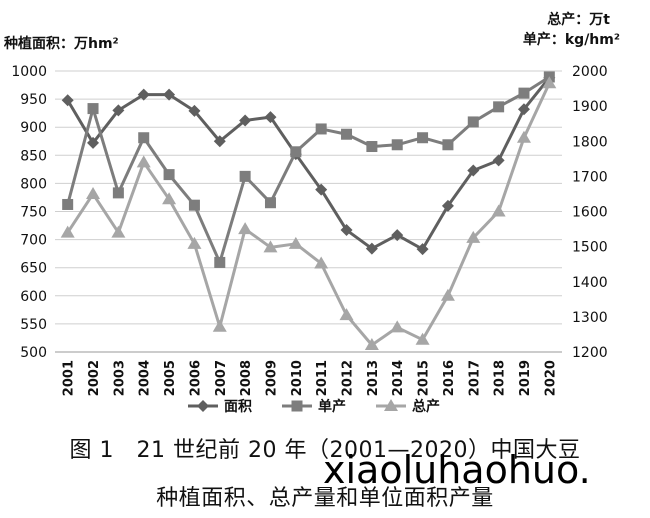 Image resolution: width=650 pixels, height=518 pixels. I want to click on x-tick-label: 2004, so click(145, 378).